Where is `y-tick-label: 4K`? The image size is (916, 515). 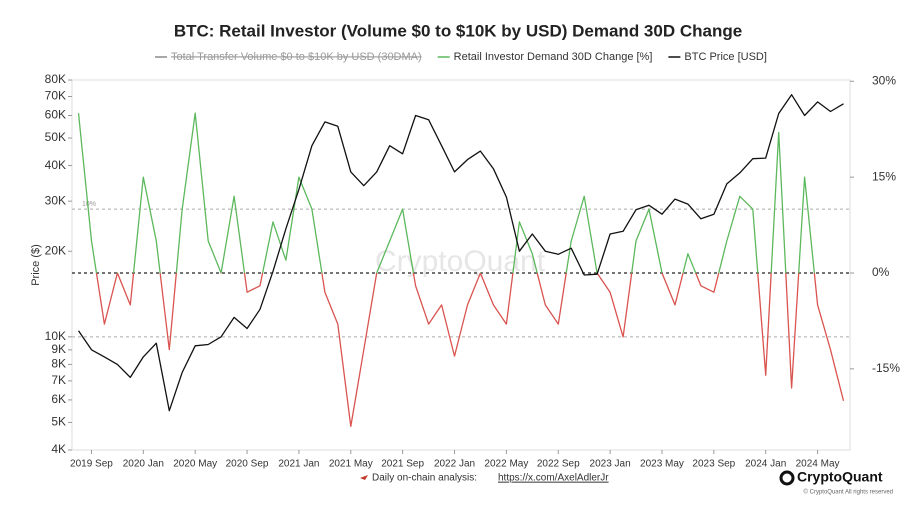 y-tick-label: 4K is located at coordinates (58, 449).